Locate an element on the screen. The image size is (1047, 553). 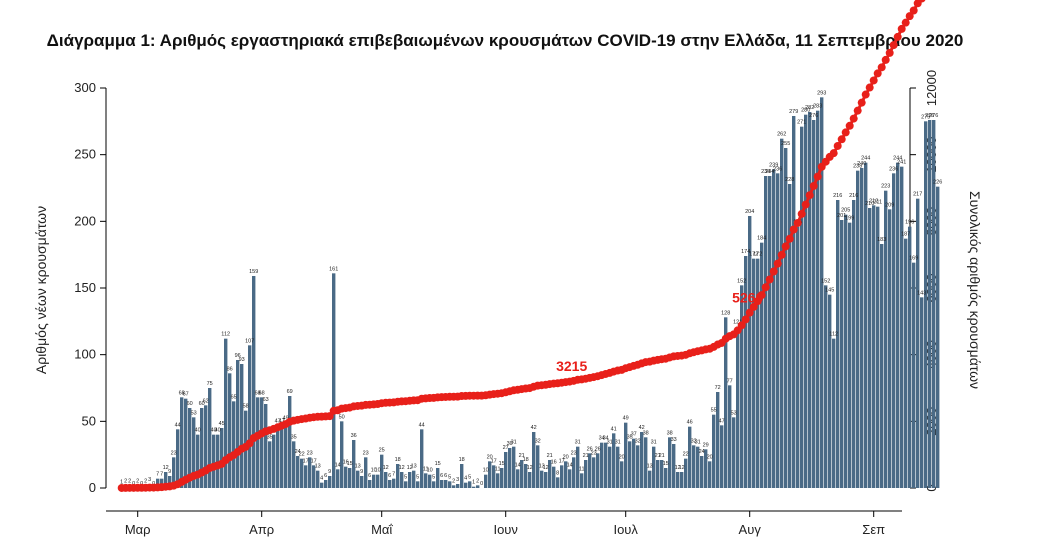
bar-label: 280 is located at coordinates (805, 111).